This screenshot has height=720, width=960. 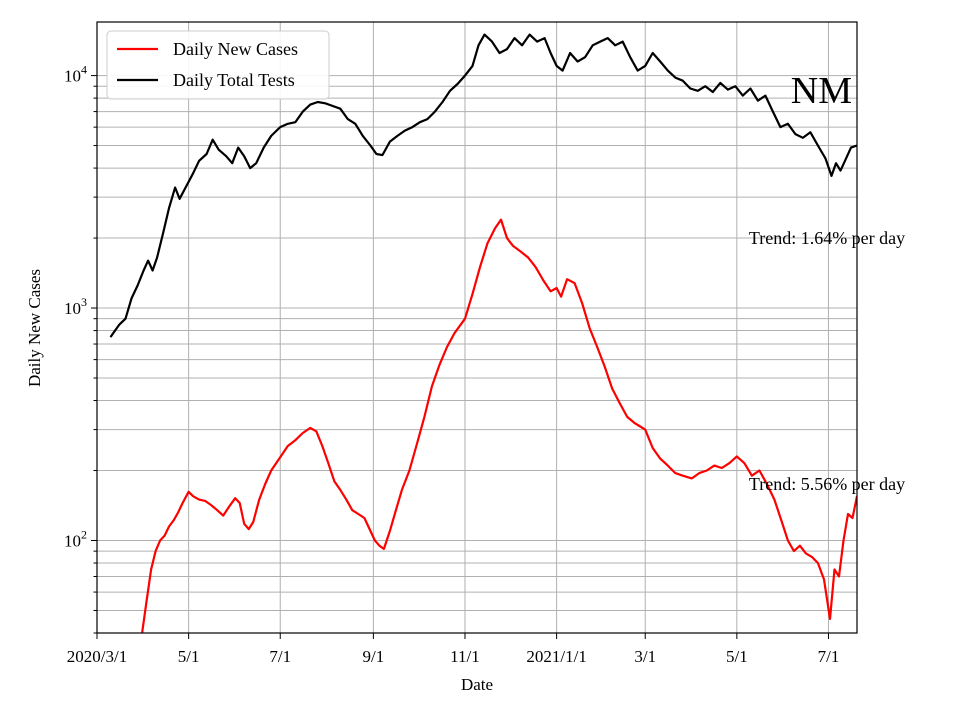 What do you see at coordinates (75, 306) in the screenshot?
I see `y-tick-label: 10³` at bounding box center [75, 306].